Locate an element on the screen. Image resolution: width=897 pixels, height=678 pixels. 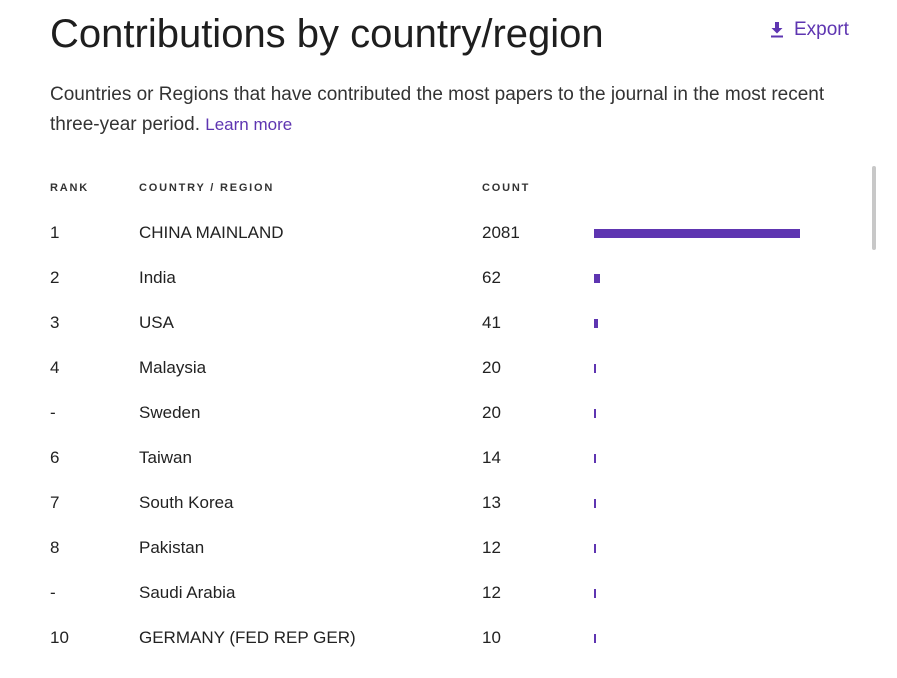
table-row: 6 Taiwan 14 is located at coordinates (448, 458).